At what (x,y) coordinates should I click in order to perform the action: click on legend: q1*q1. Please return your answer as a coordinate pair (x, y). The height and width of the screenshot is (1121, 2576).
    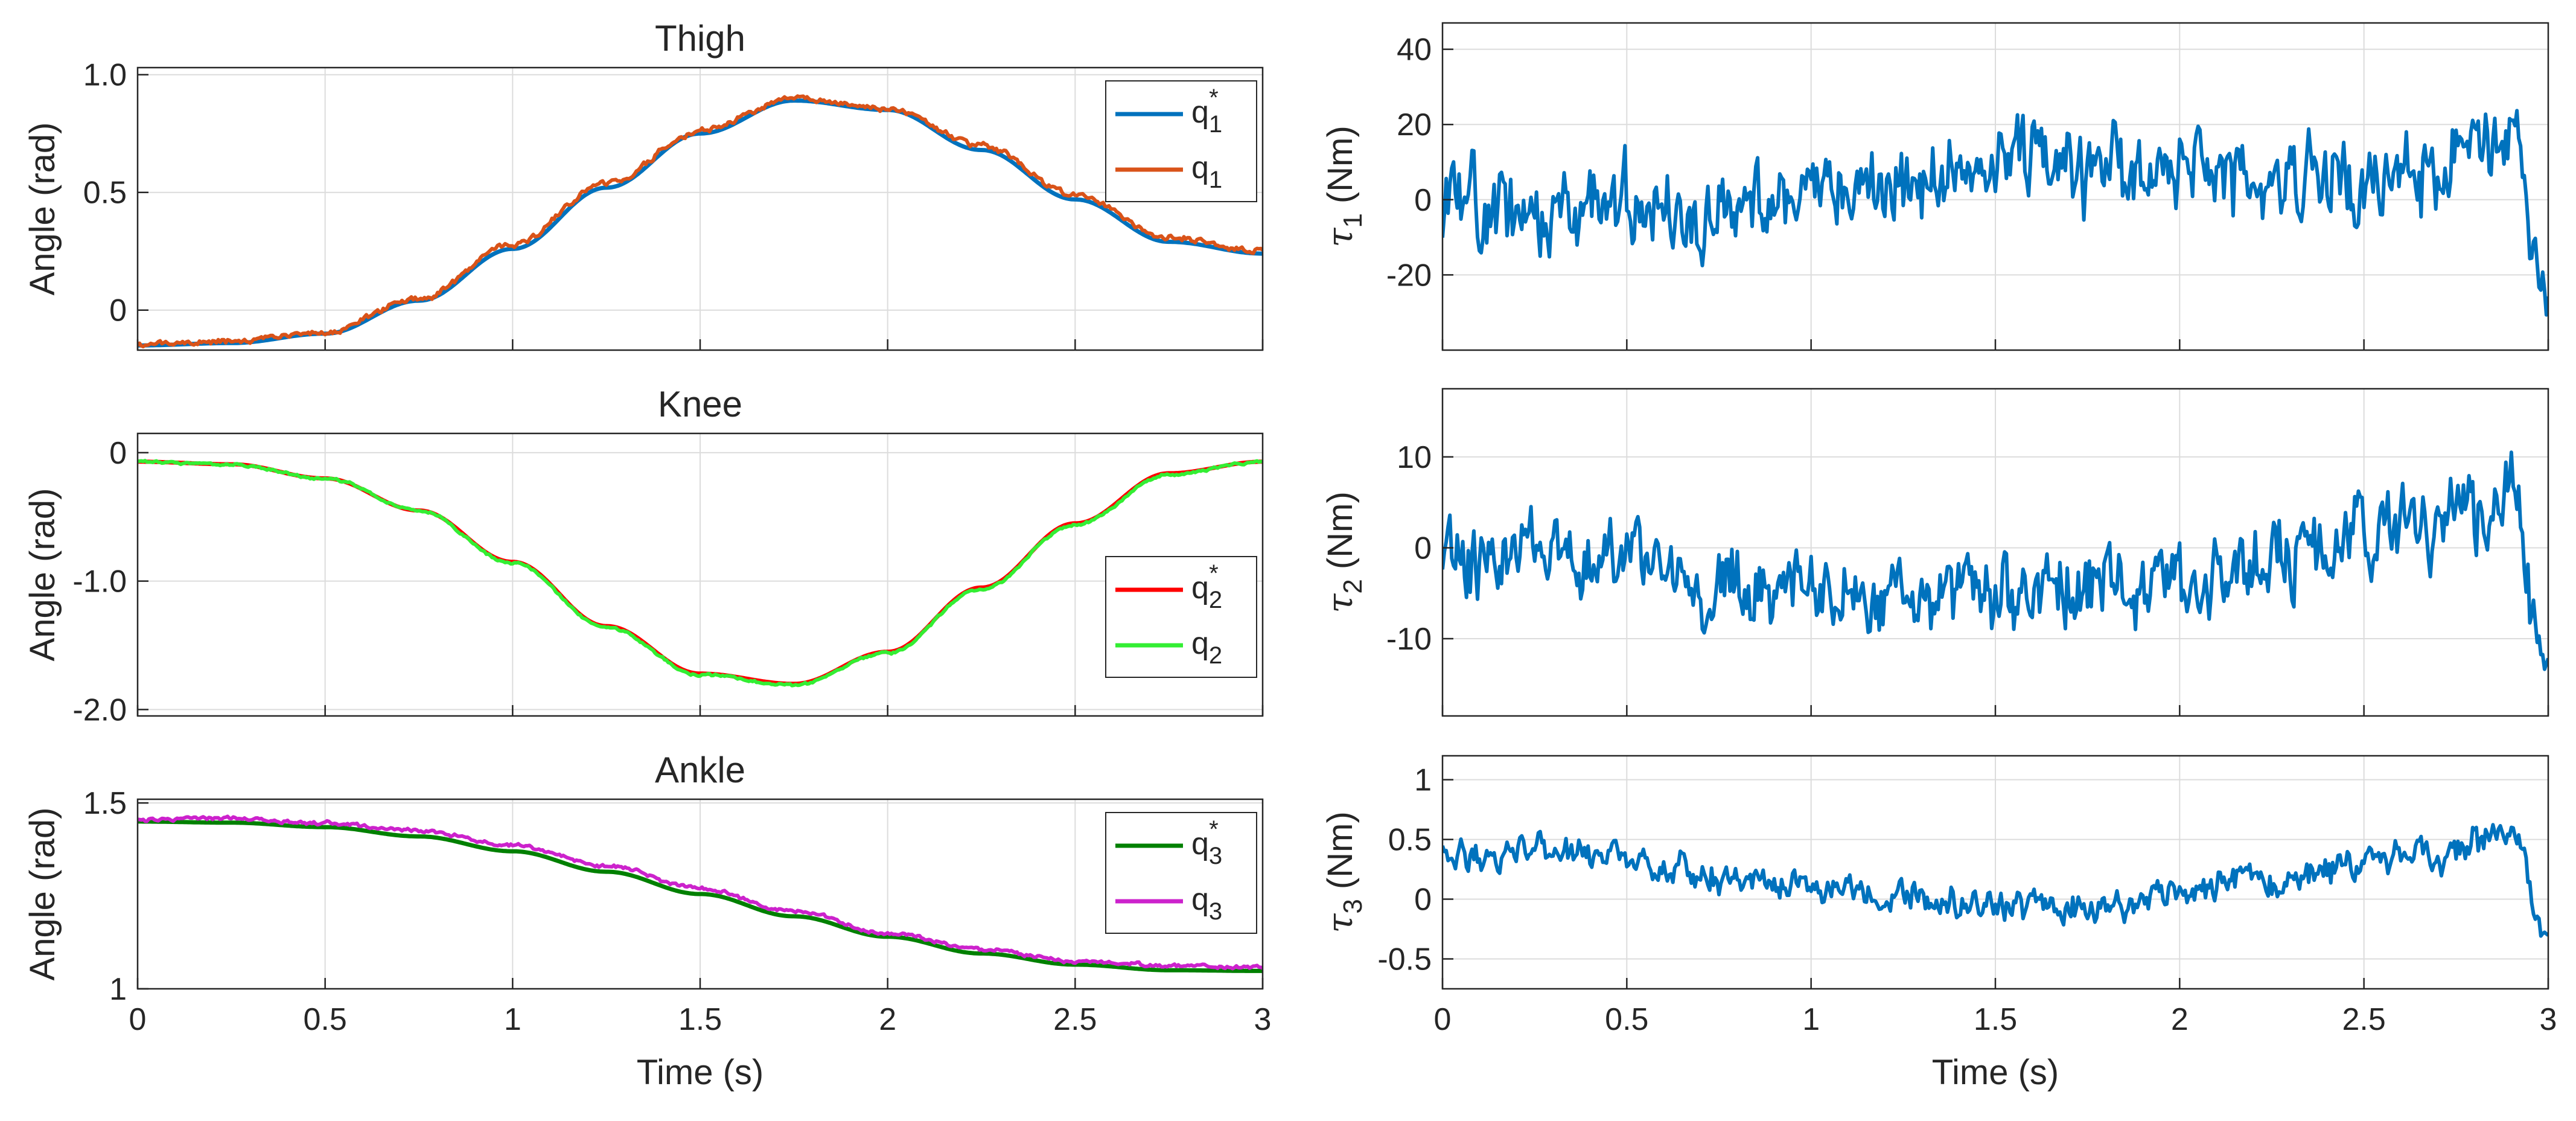
    Looking at the image, I should click on (1181, 141).